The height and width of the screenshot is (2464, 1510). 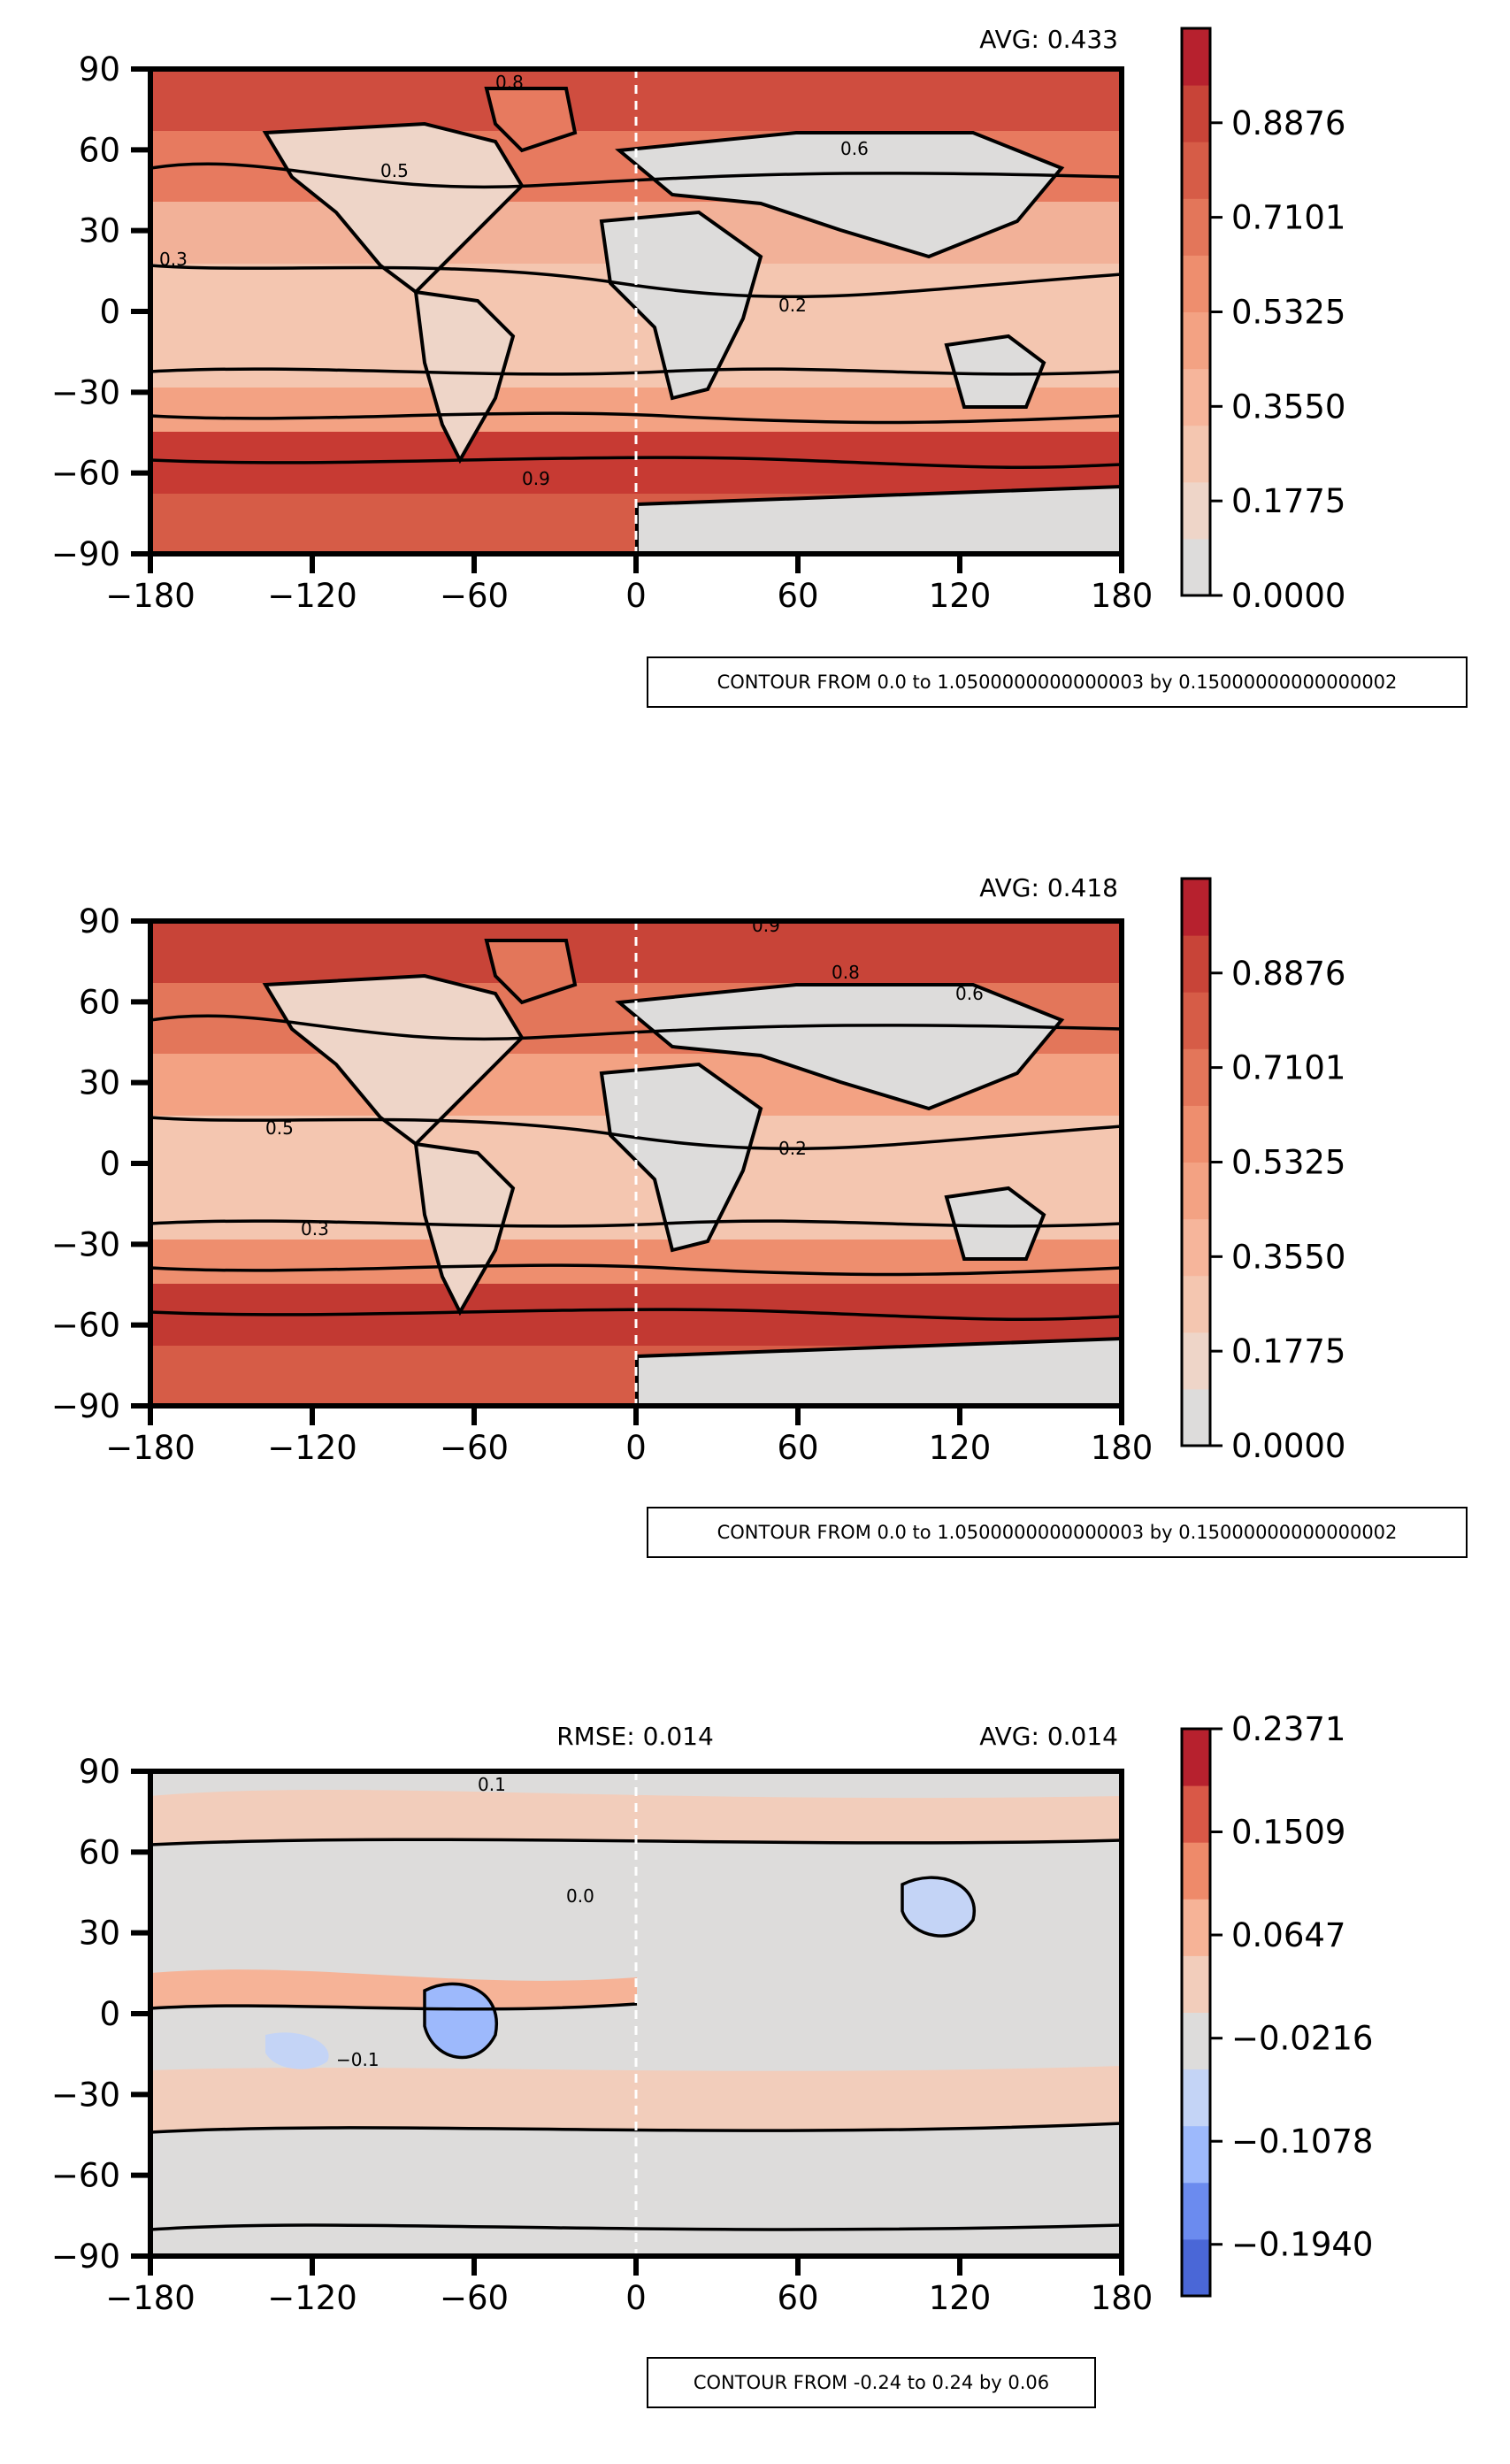 I want to click on colorbar-tick-label: 0.0647, so click(x=1288, y=1935).